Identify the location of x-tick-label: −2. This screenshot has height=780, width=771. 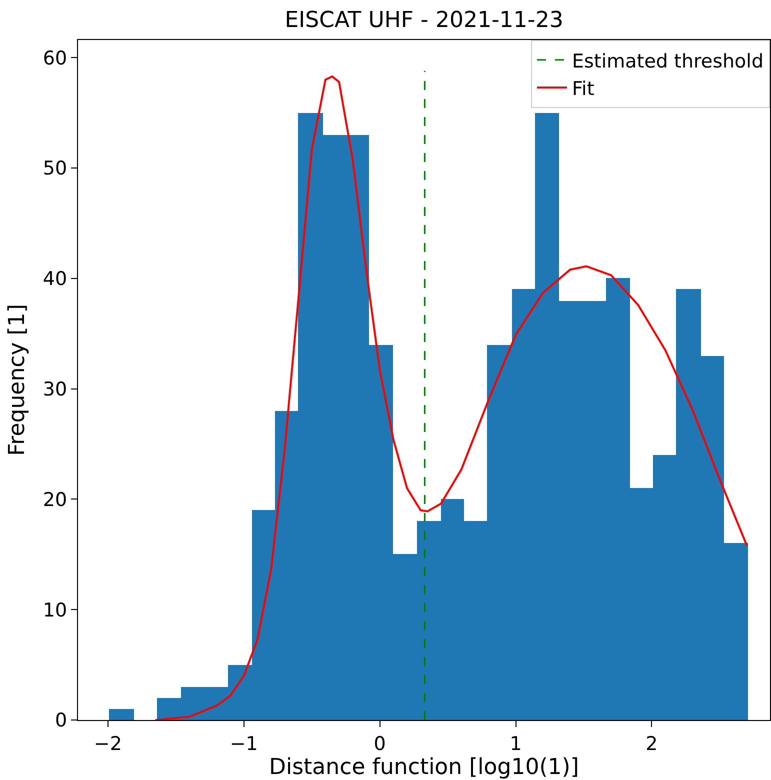
(108, 743).